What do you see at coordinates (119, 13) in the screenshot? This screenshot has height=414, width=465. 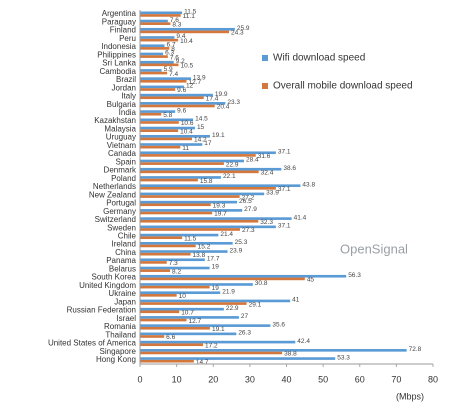 I see `y-tick-label: Argentina` at bounding box center [119, 13].